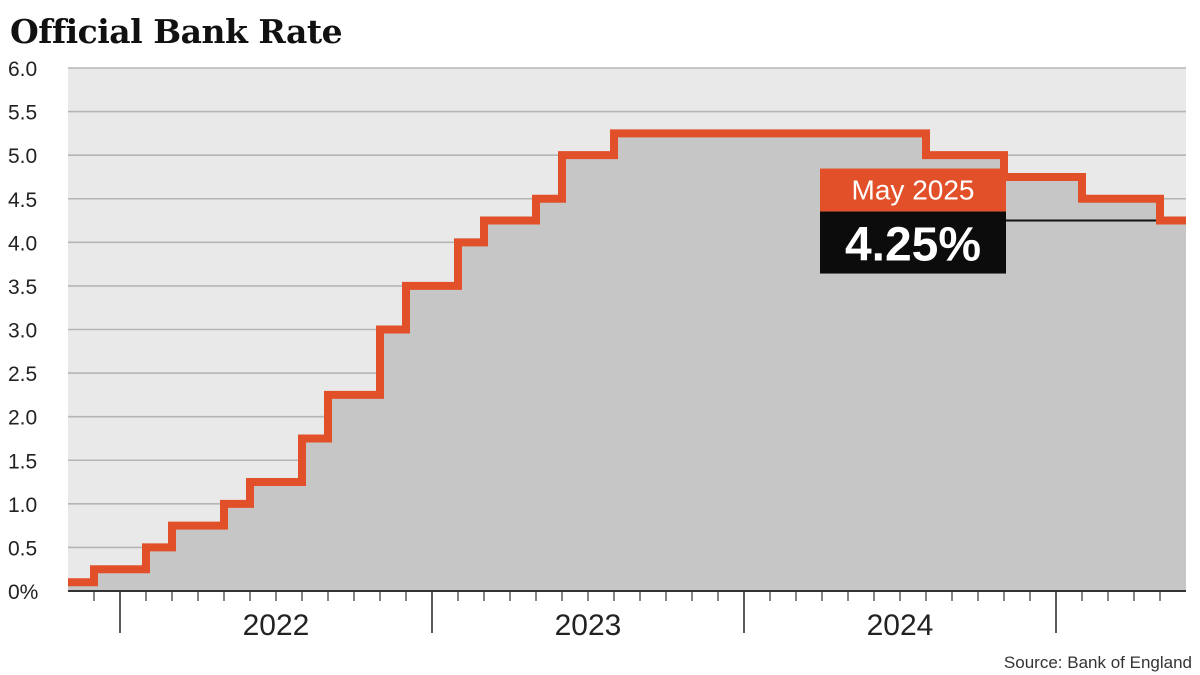 This screenshot has height=675, width=1200. I want to click on y-tick-label: 3.0, so click(22, 331).